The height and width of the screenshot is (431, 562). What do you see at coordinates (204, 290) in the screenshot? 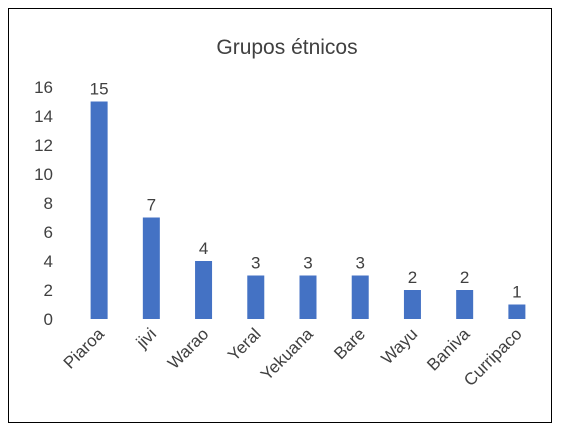
I see `bar-warao` at bounding box center [204, 290].